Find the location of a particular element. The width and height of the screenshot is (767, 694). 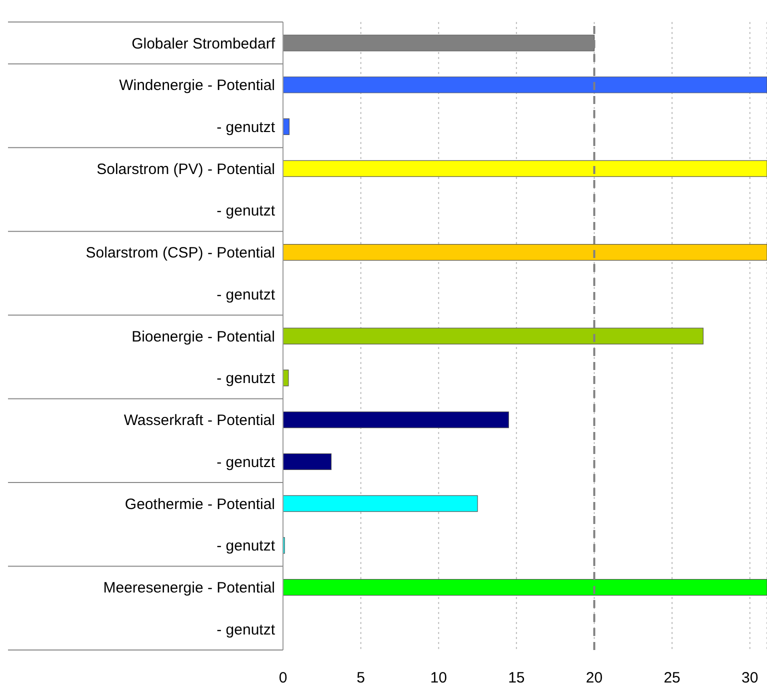

y-tick-label: Wasserkraft - Potential is located at coordinates (199, 421).